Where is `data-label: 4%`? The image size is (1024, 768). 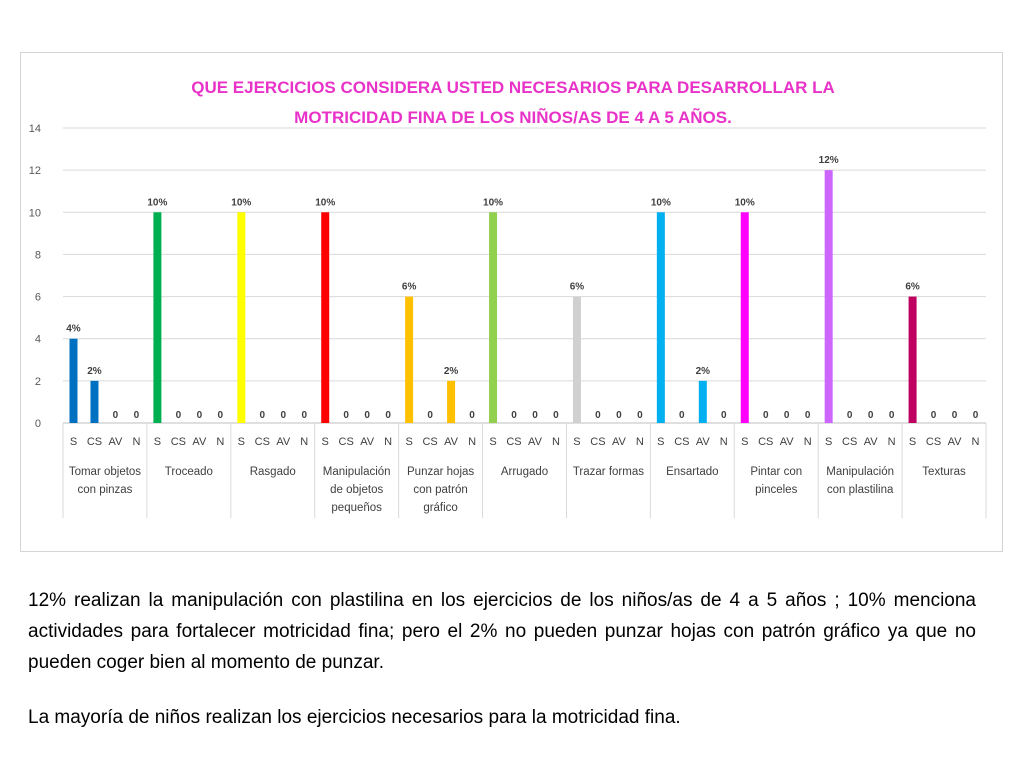 data-label: 4% is located at coordinates (73, 329).